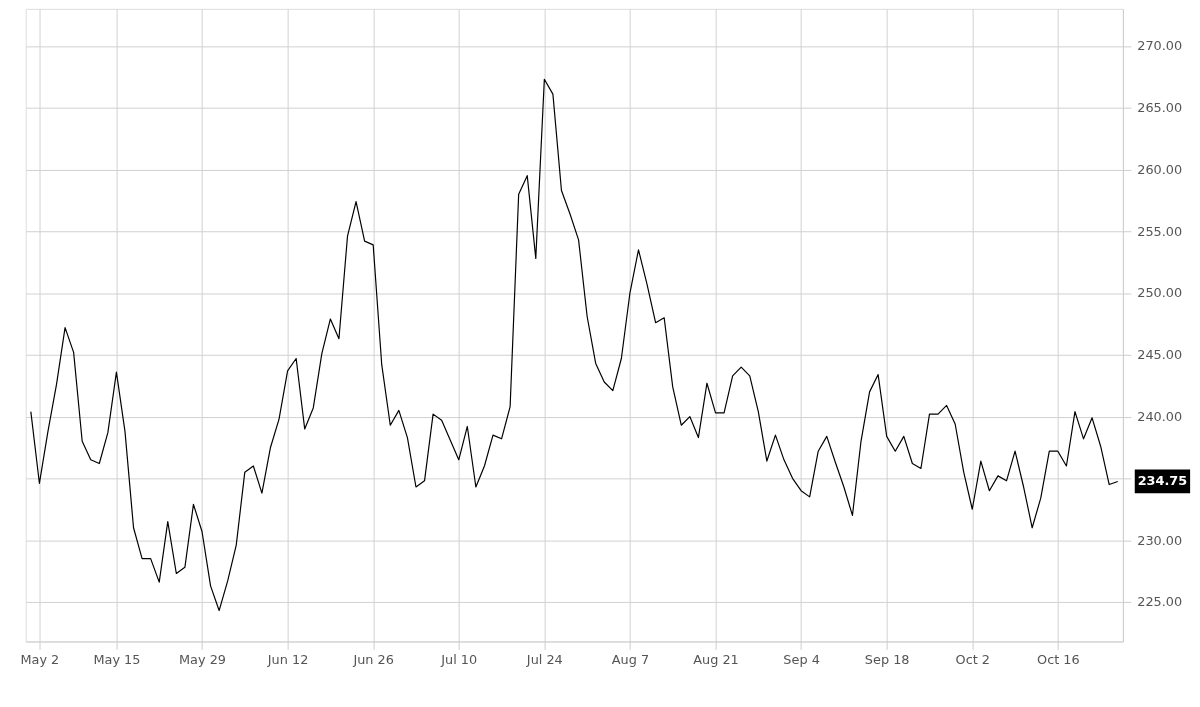  I want to click on x-tick-label: Sep 18, so click(887, 659).